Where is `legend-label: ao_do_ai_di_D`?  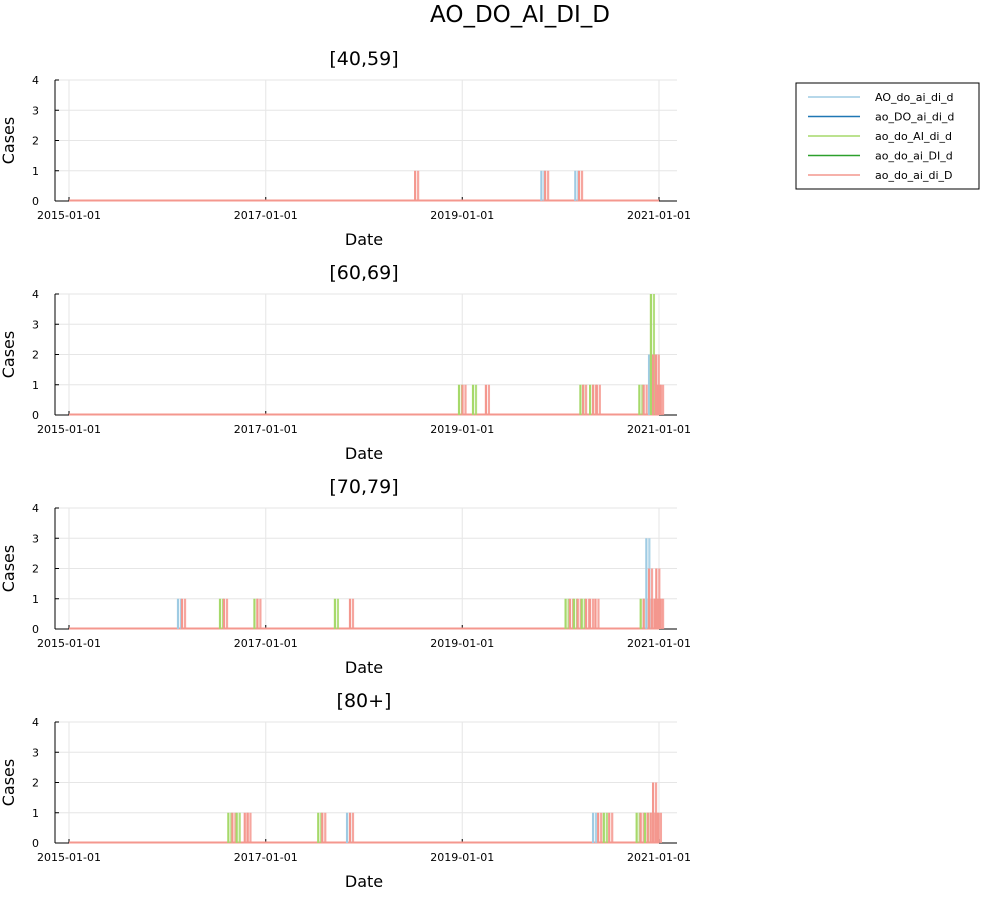
legend-label: ao_do_ai_di_D is located at coordinates (914, 175).